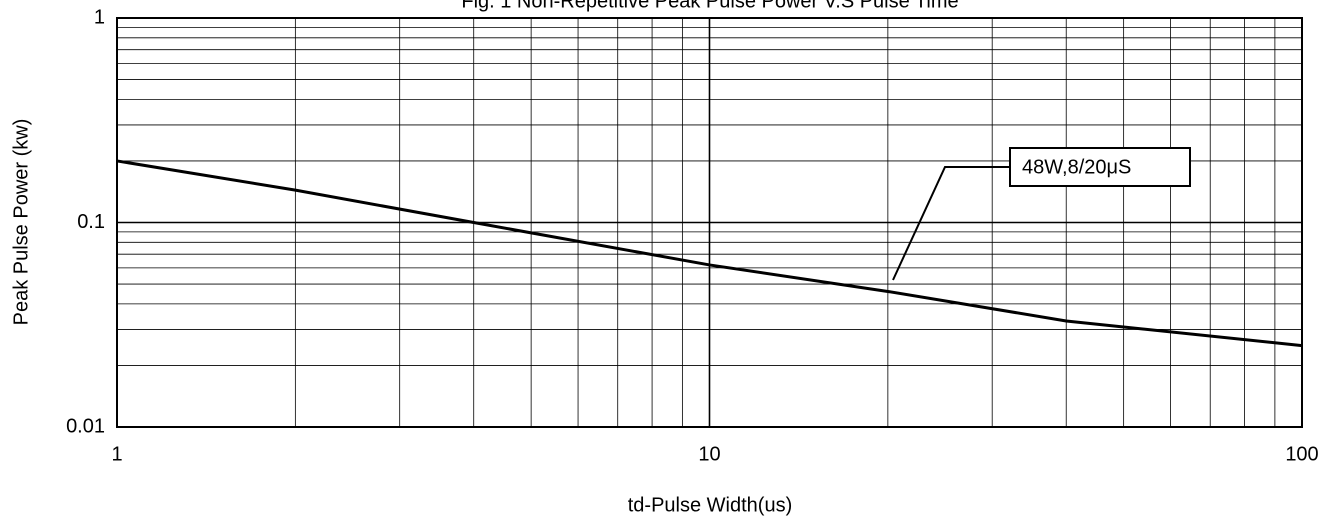  What do you see at coordinates (1076, 167) in the screenshot?
I see `legend-label: 48W,8/20μS` at bounding box center [1076, 167].